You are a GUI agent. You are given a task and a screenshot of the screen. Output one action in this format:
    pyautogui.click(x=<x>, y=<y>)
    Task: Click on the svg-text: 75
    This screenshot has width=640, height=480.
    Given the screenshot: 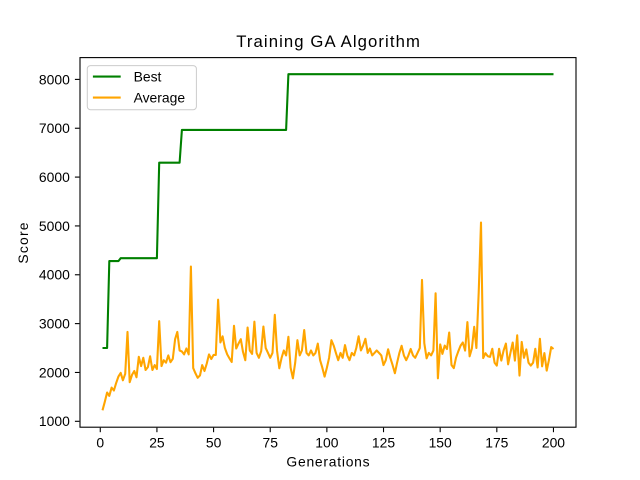 What is the action you would take?
    pyautogui.click(x=271, y=443)
    